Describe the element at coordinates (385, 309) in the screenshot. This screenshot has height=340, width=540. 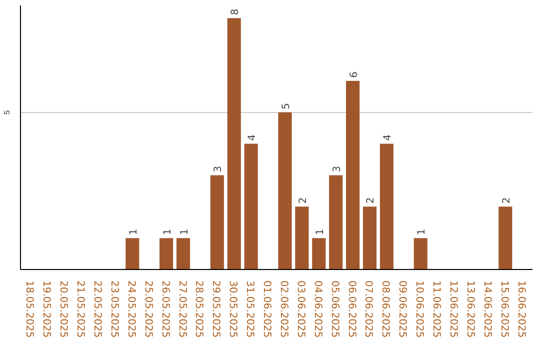
I see `x-tick-label: 08.06.2025` at that location.